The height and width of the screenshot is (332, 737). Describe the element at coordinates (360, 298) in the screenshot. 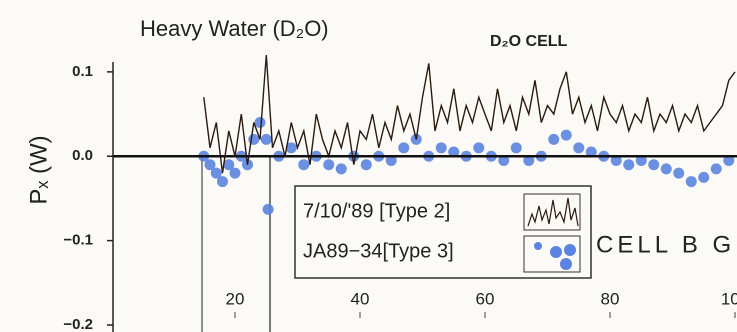

I see `x-tick-label: 40` at that location.